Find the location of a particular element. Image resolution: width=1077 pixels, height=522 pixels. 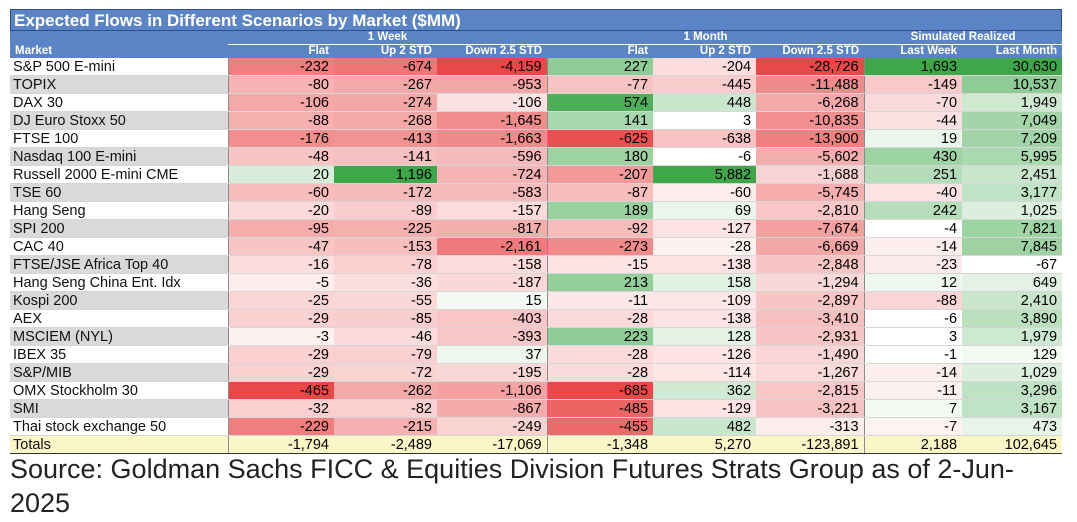

value-cell: 2,451 is located at coordinates (1012, 174).